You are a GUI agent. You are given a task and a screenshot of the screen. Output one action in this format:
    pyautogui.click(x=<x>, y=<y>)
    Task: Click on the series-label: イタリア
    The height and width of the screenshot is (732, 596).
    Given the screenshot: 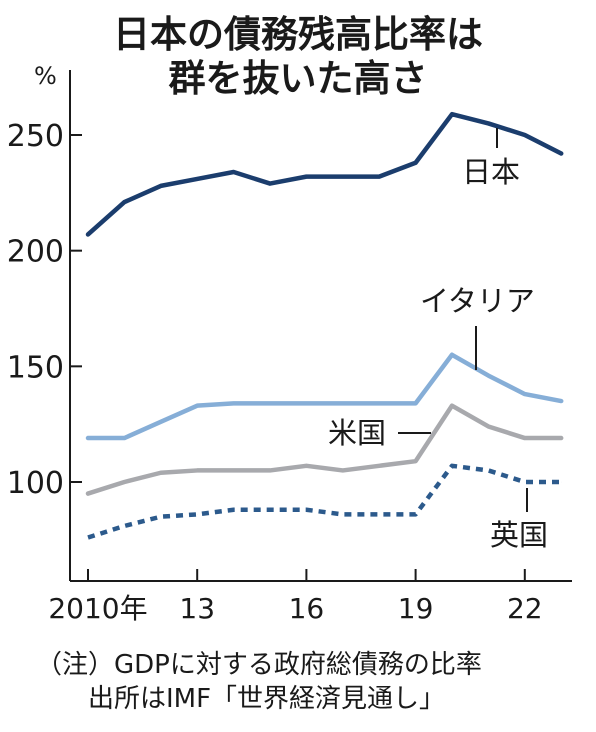 What is the action you would take?
    pyautogui.click(x=477, y=301)
    